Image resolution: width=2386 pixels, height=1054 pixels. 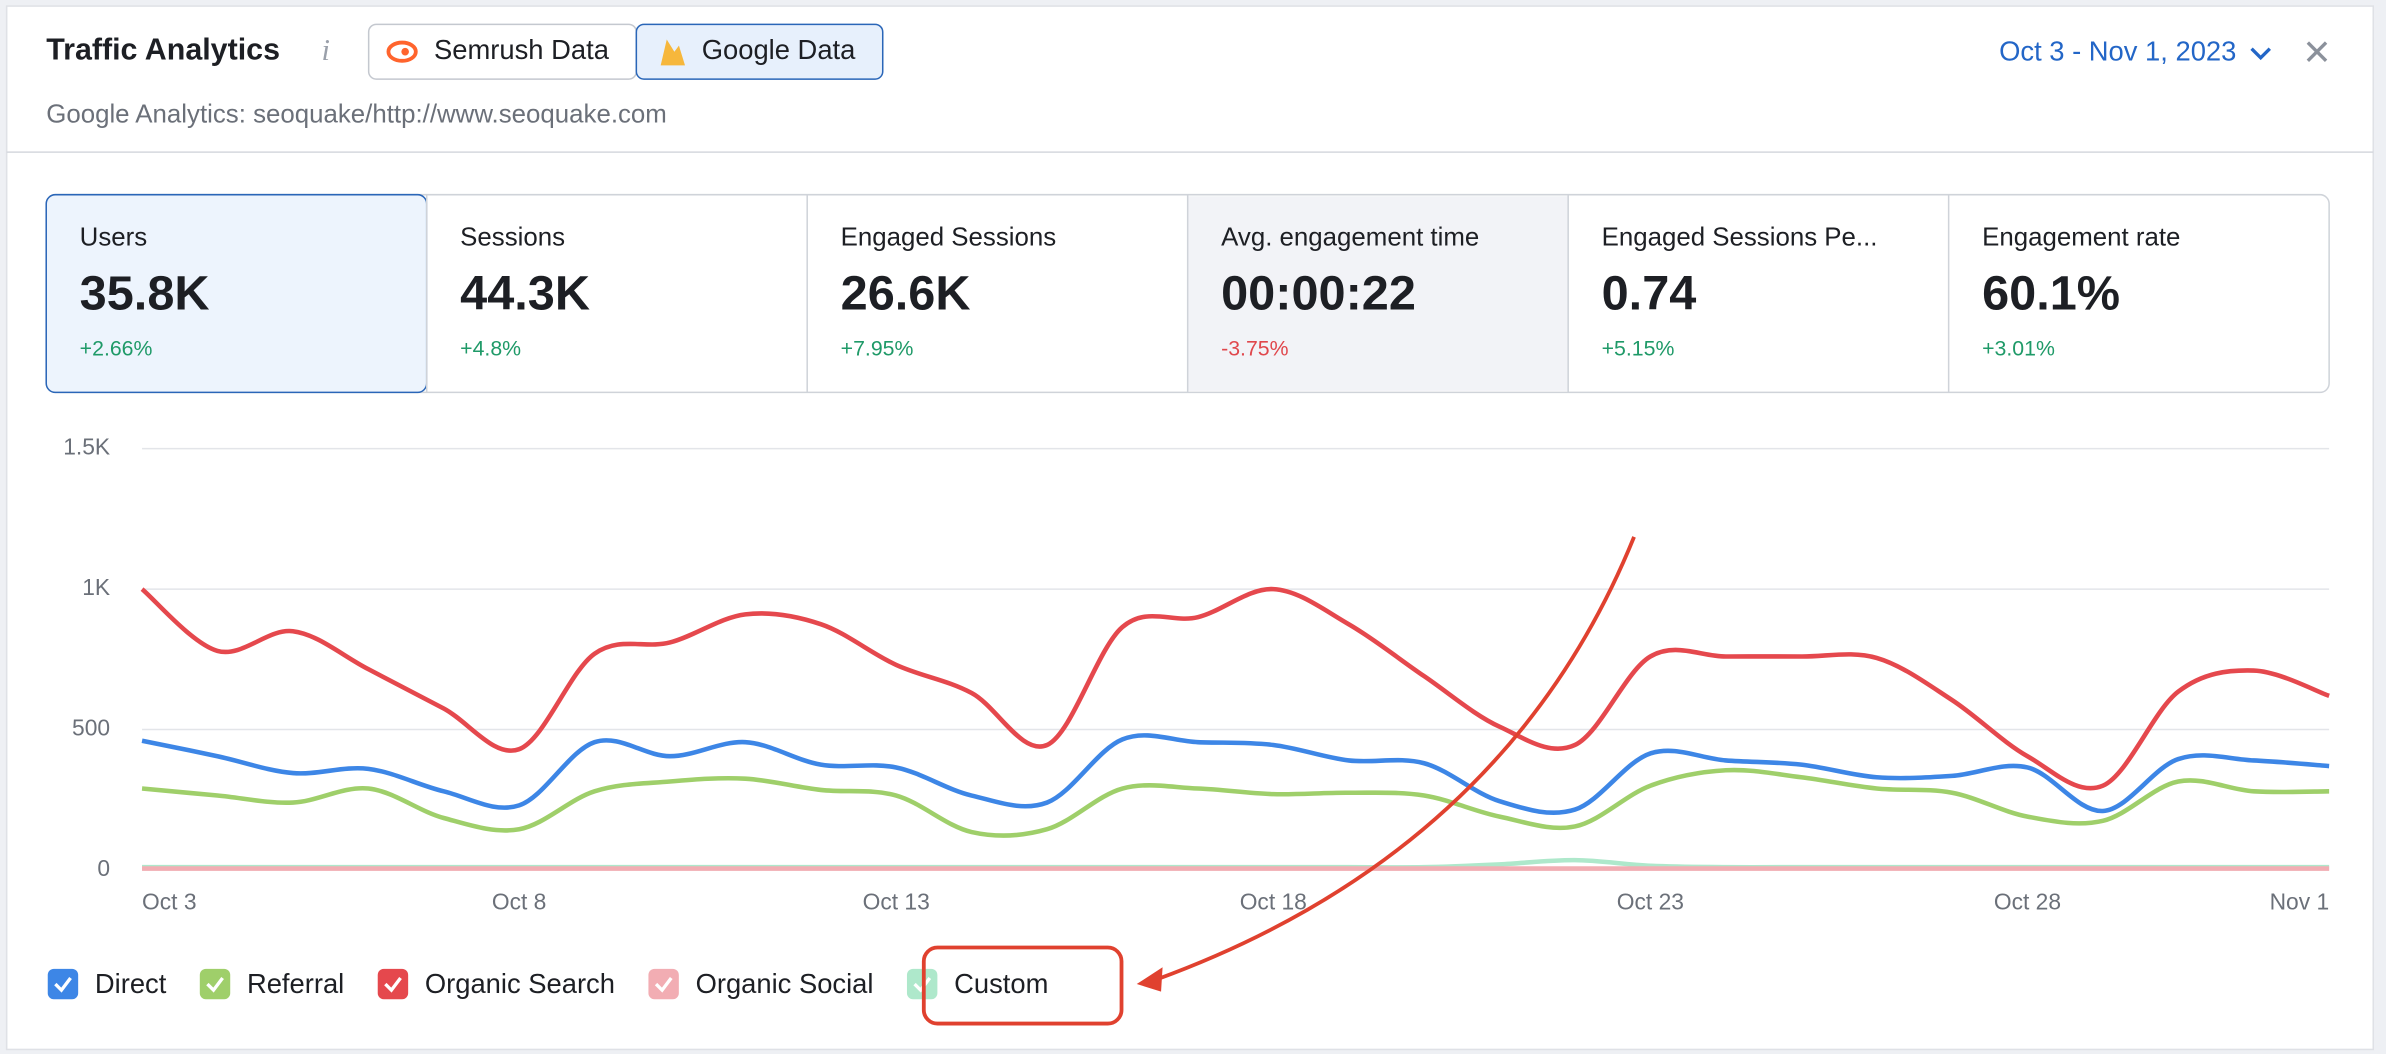 What do you see at coordinates (91, 728) in the screenshot?
I see `y-tick-label: 500` at bounding box center [91, 728].